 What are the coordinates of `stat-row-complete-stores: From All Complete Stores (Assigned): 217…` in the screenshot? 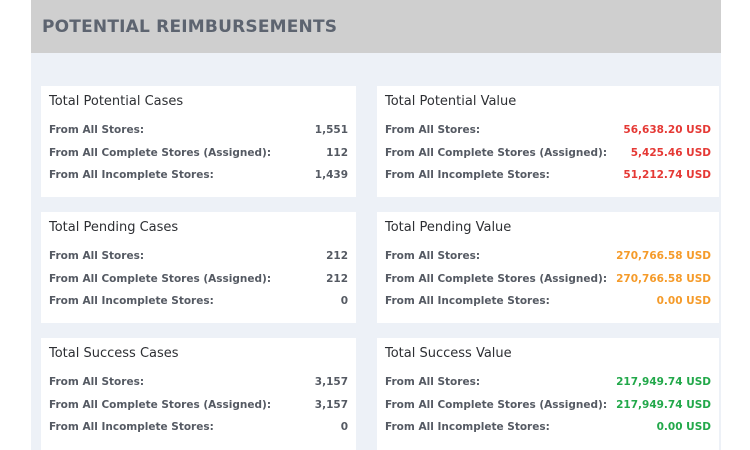 It's located at (548, 405).